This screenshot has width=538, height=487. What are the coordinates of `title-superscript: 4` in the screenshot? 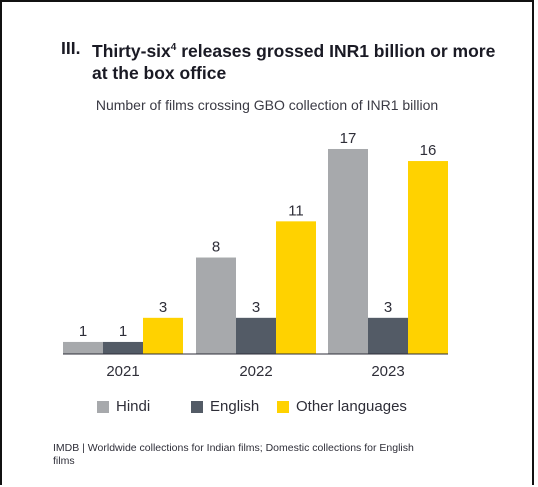 It's located at (173, 47).